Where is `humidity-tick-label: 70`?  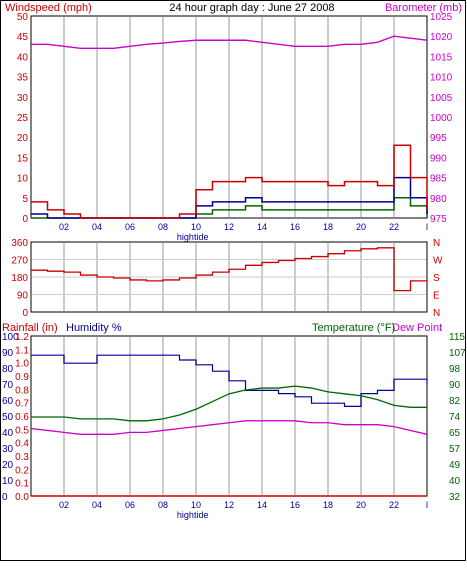 humidity-tick-label: 70 is located at coordinates (8, 385).